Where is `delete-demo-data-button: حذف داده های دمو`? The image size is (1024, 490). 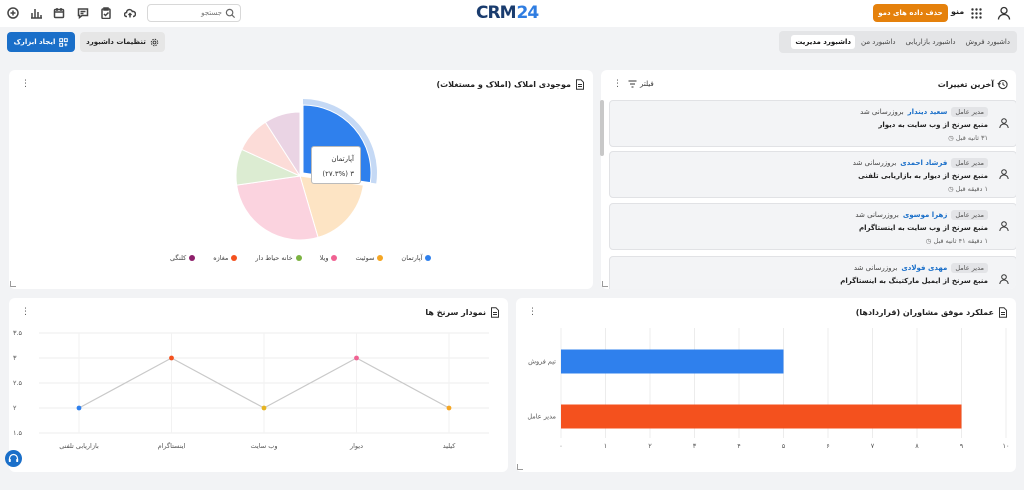
delete-demo-data-button: حذف داده های دمو is located at coordinates (910, 13).